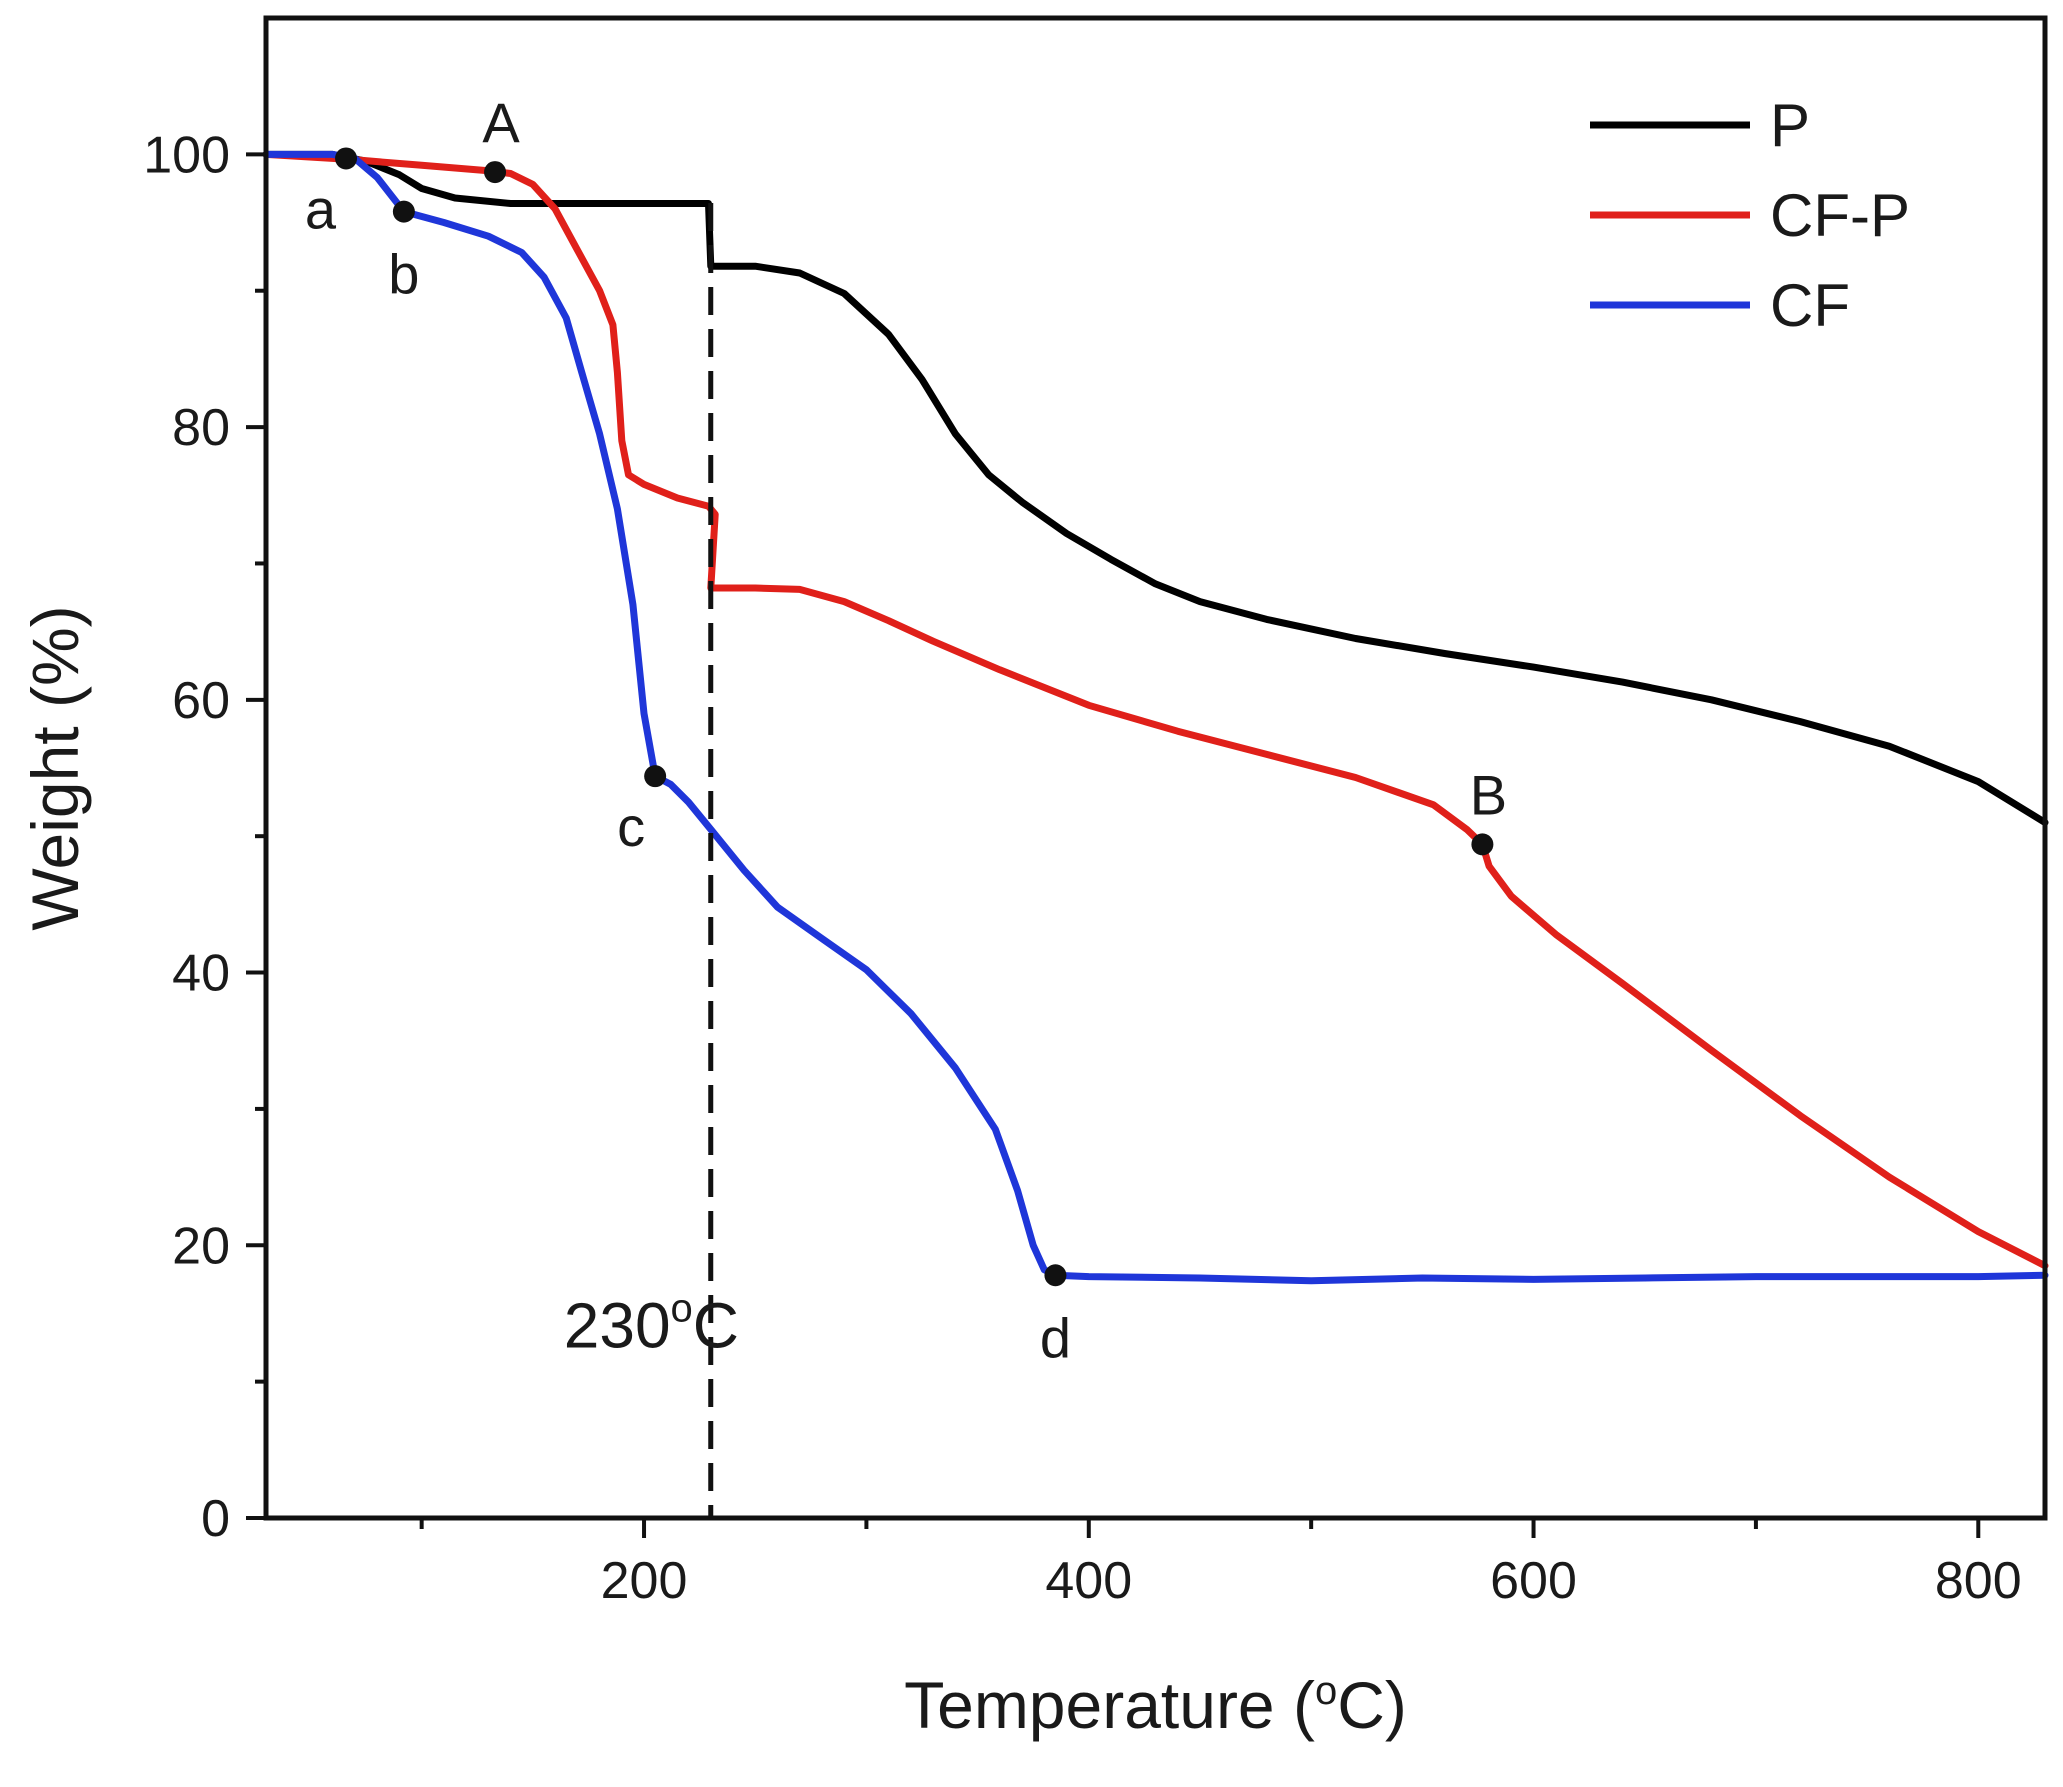 Image resolution: width=2063 pixels, height=1787 pixels. Describe the element at coordinates (1810, 305) in the screenshot. I see `legend-label-cf: CF` at that location.